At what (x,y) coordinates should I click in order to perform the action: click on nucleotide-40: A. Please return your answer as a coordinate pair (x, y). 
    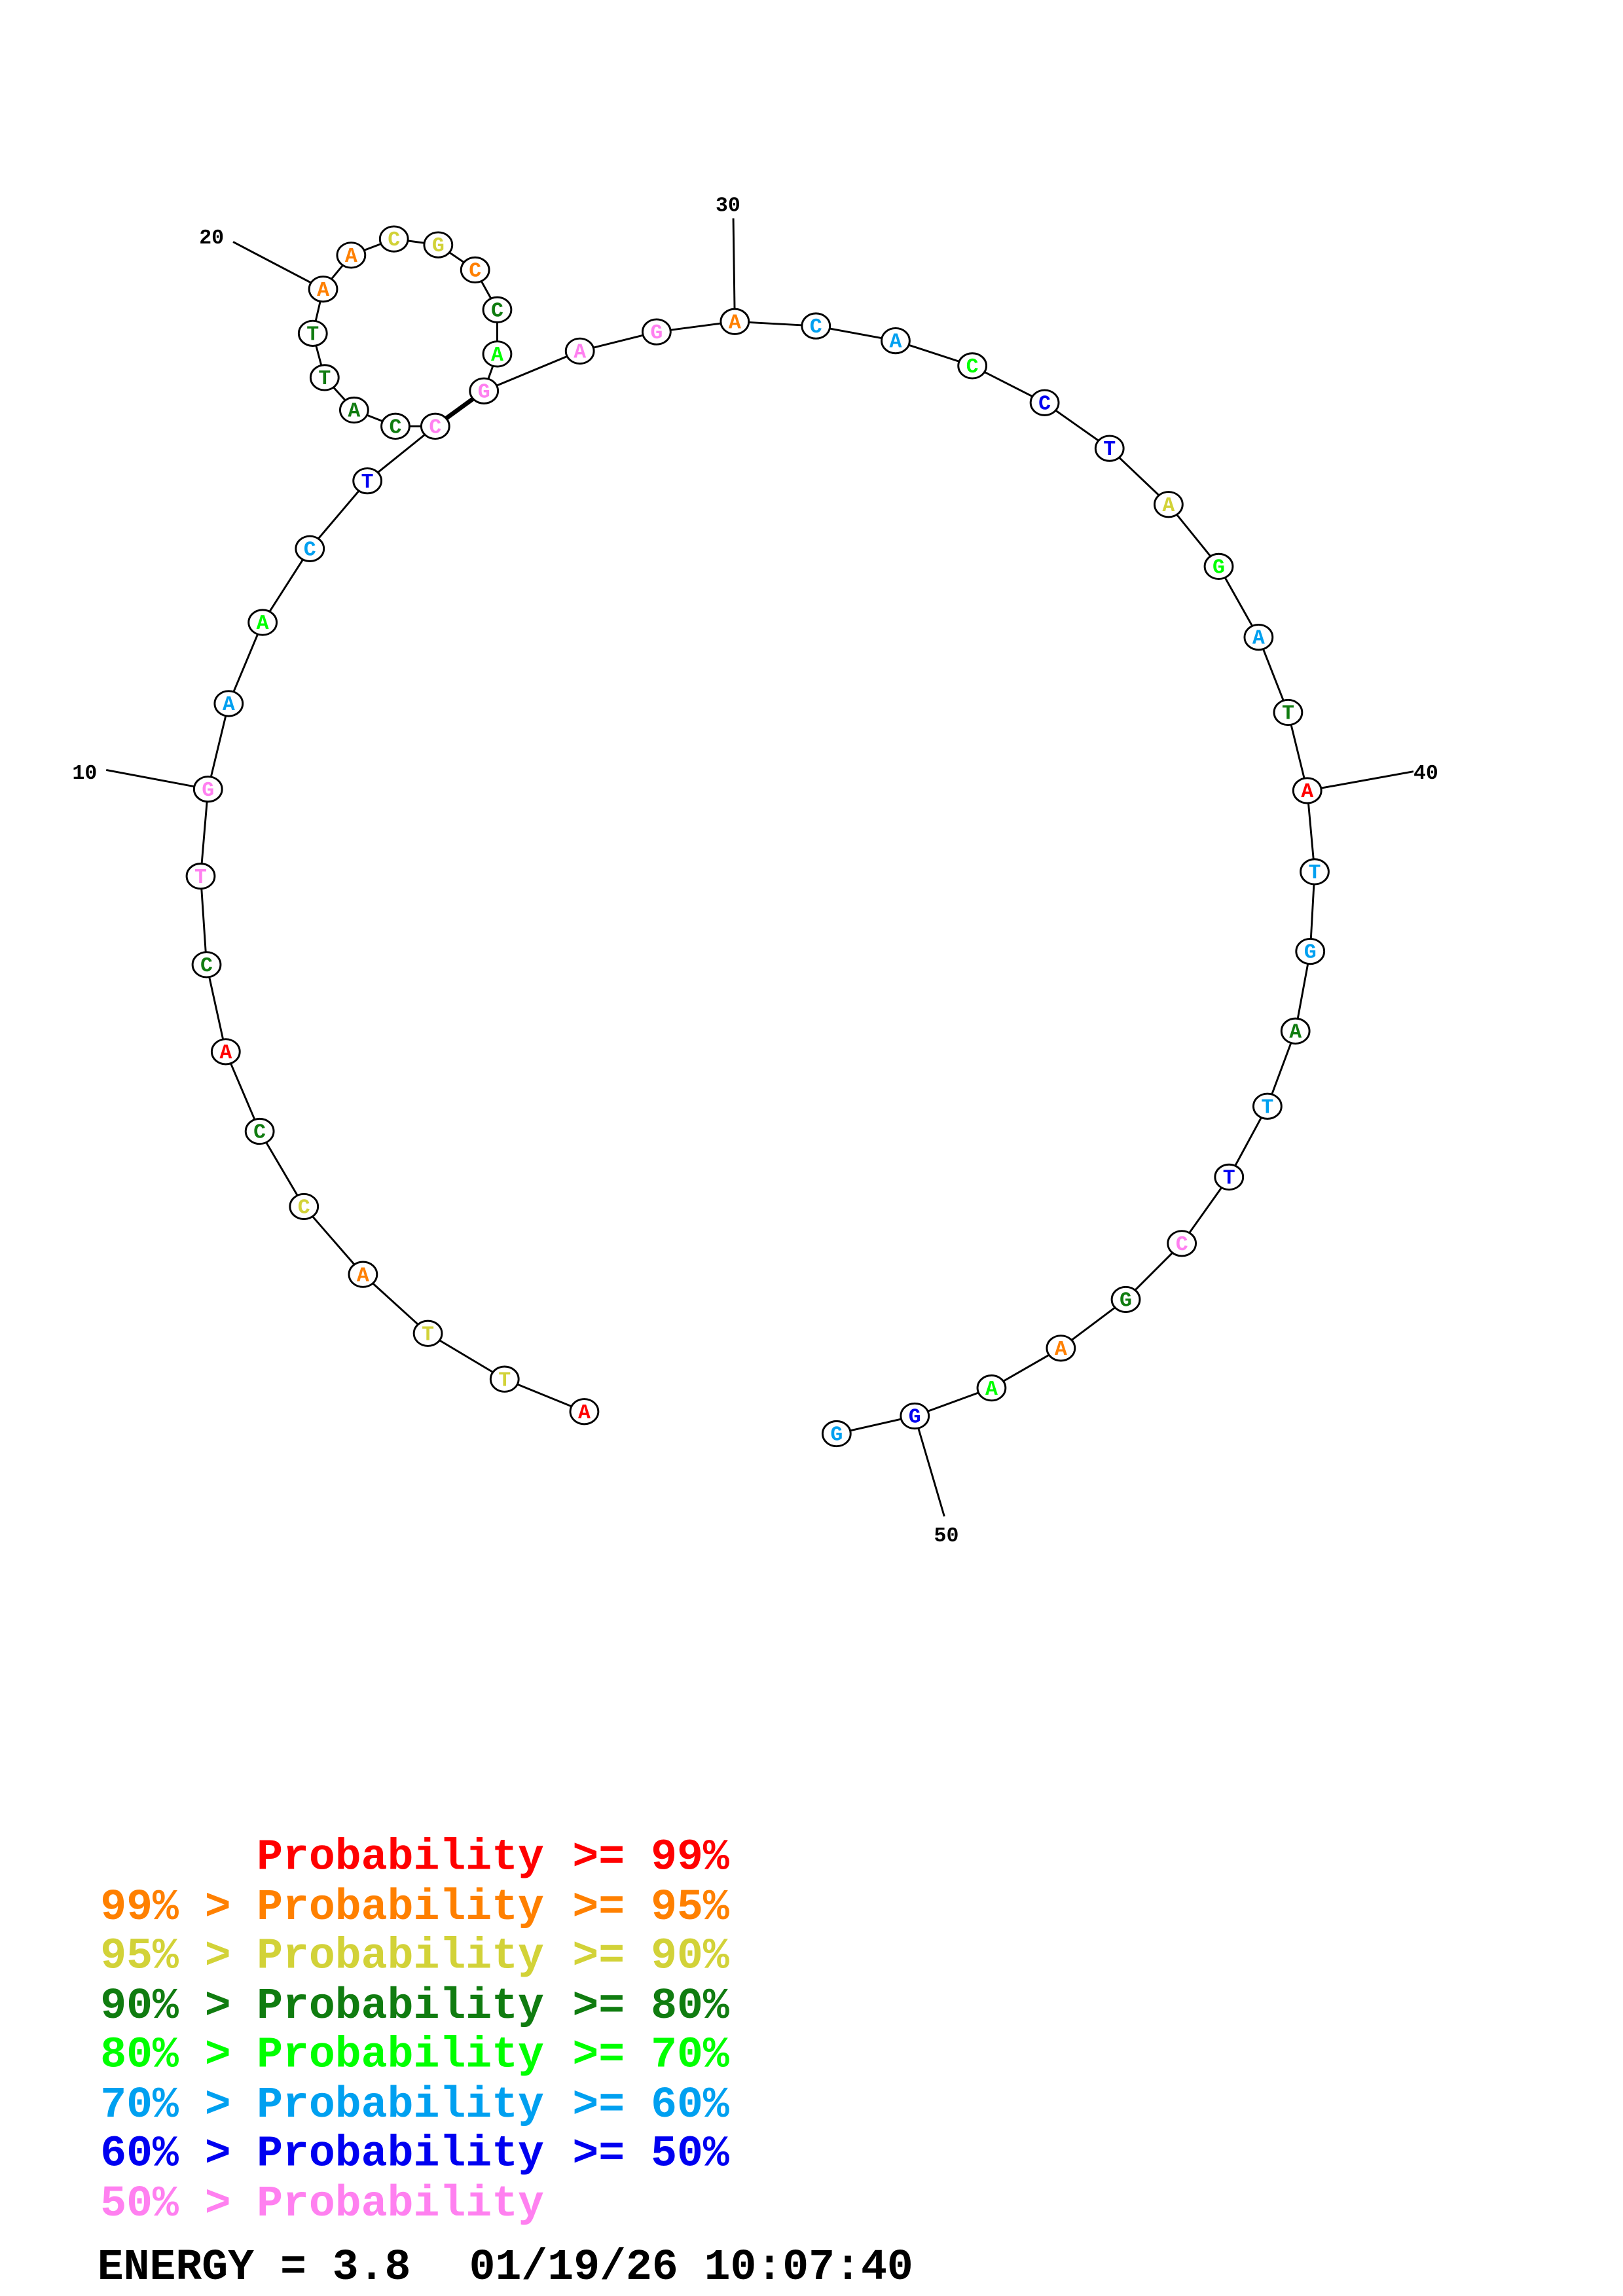
    Looking at the image, I should click on (1307, 790).